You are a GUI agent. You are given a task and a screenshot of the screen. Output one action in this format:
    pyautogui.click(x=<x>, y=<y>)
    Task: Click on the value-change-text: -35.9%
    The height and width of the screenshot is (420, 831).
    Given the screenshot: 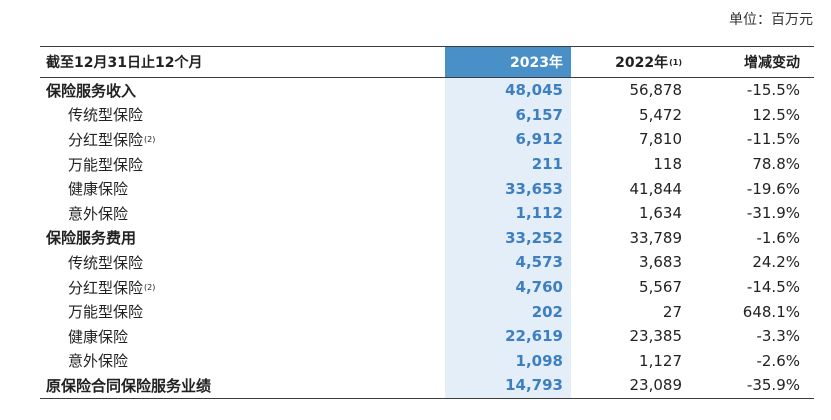 What is the action you would take?
    pyautogui.click(x=773, y=385)
    